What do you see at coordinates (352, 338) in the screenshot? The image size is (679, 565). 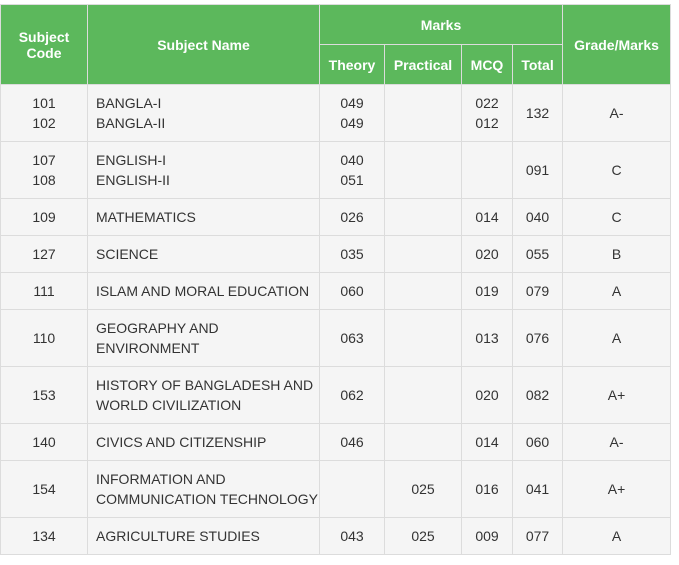 I see `theory-cell-line: 063` at bounding box center [352, 338].